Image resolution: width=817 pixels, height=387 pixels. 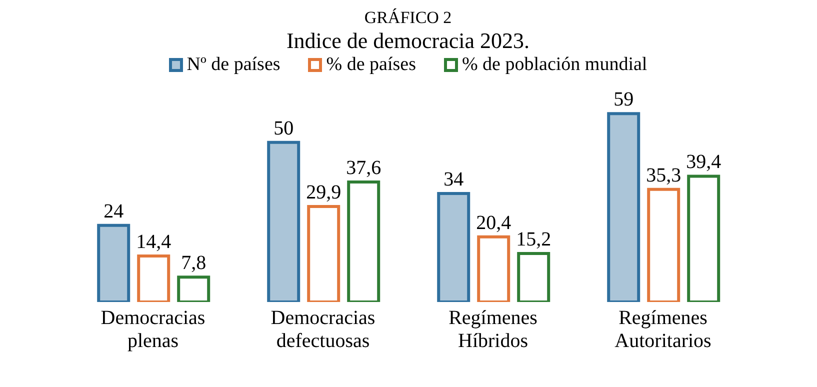 I want to click on chart-title: GRÁFICO 2, so click(x=408, y=18).